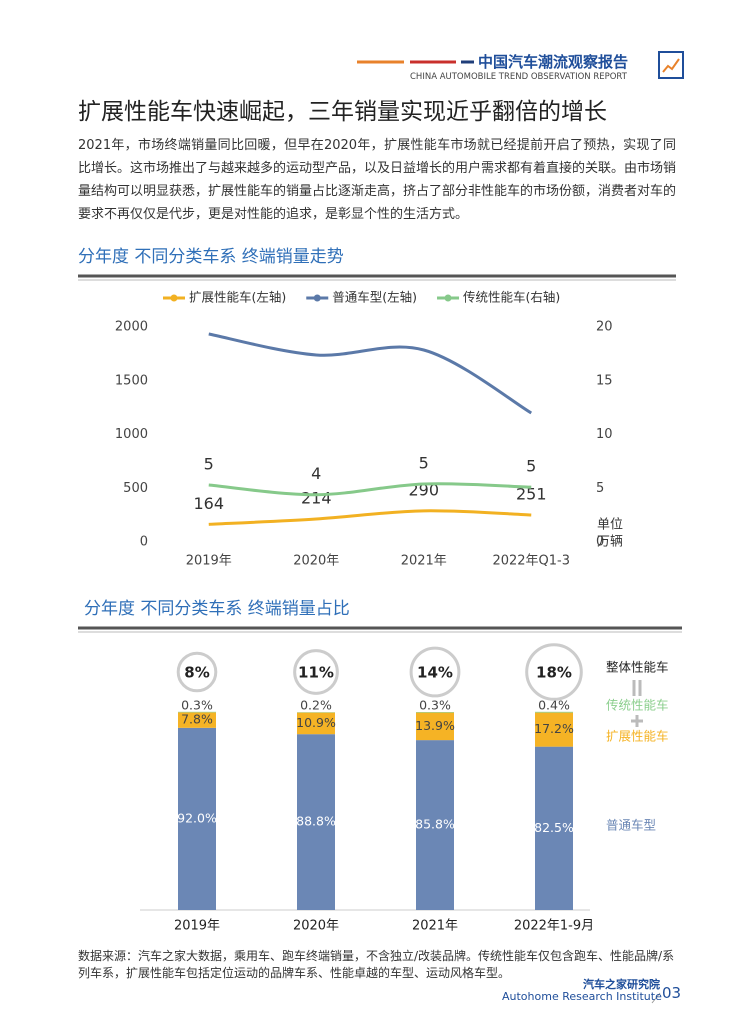 This screenshot has width=754, height=1024. What do you see at coordinates (511, 297) in the screenshot?
I see `legend-label: 传统性能车(右轴)` at bounding box center [511, 297].